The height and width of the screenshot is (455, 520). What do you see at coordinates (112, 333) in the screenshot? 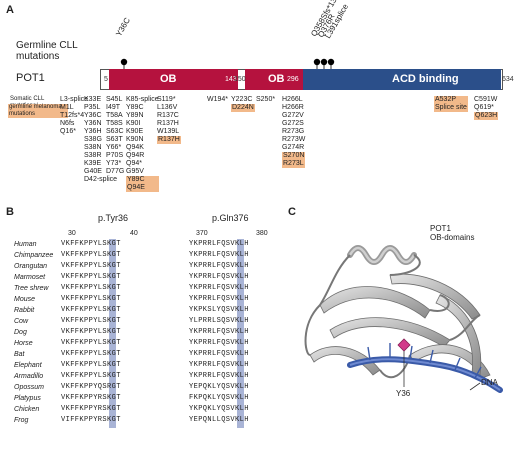
I see `conserved-column-tyr36` at bounding box center [112, 333].